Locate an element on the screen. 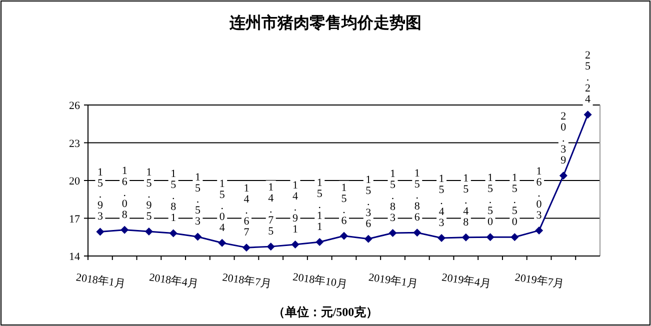 This screenshot has width=651, height=326. data-label: 25.24 is located at coordinates (588, 78).